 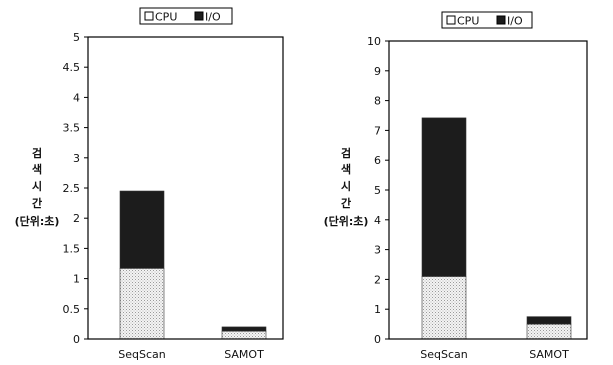 What do you see at coordinates (377, 130) in the screenshot?
I see `y-tick-label: 7` at bounding box center [377, 130].